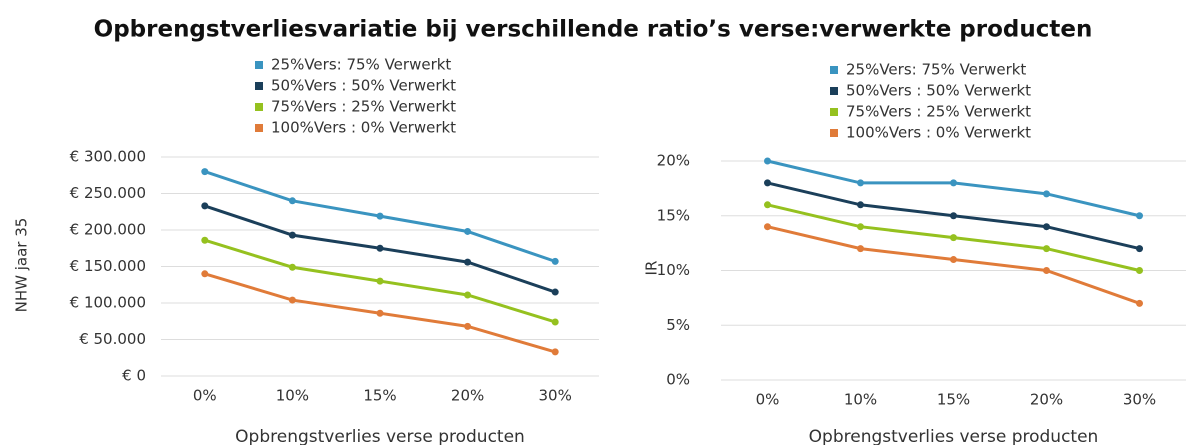 This screenshot has width=1187, height=445. I want to click on y-tick-label: 5%, so click(678, 325).